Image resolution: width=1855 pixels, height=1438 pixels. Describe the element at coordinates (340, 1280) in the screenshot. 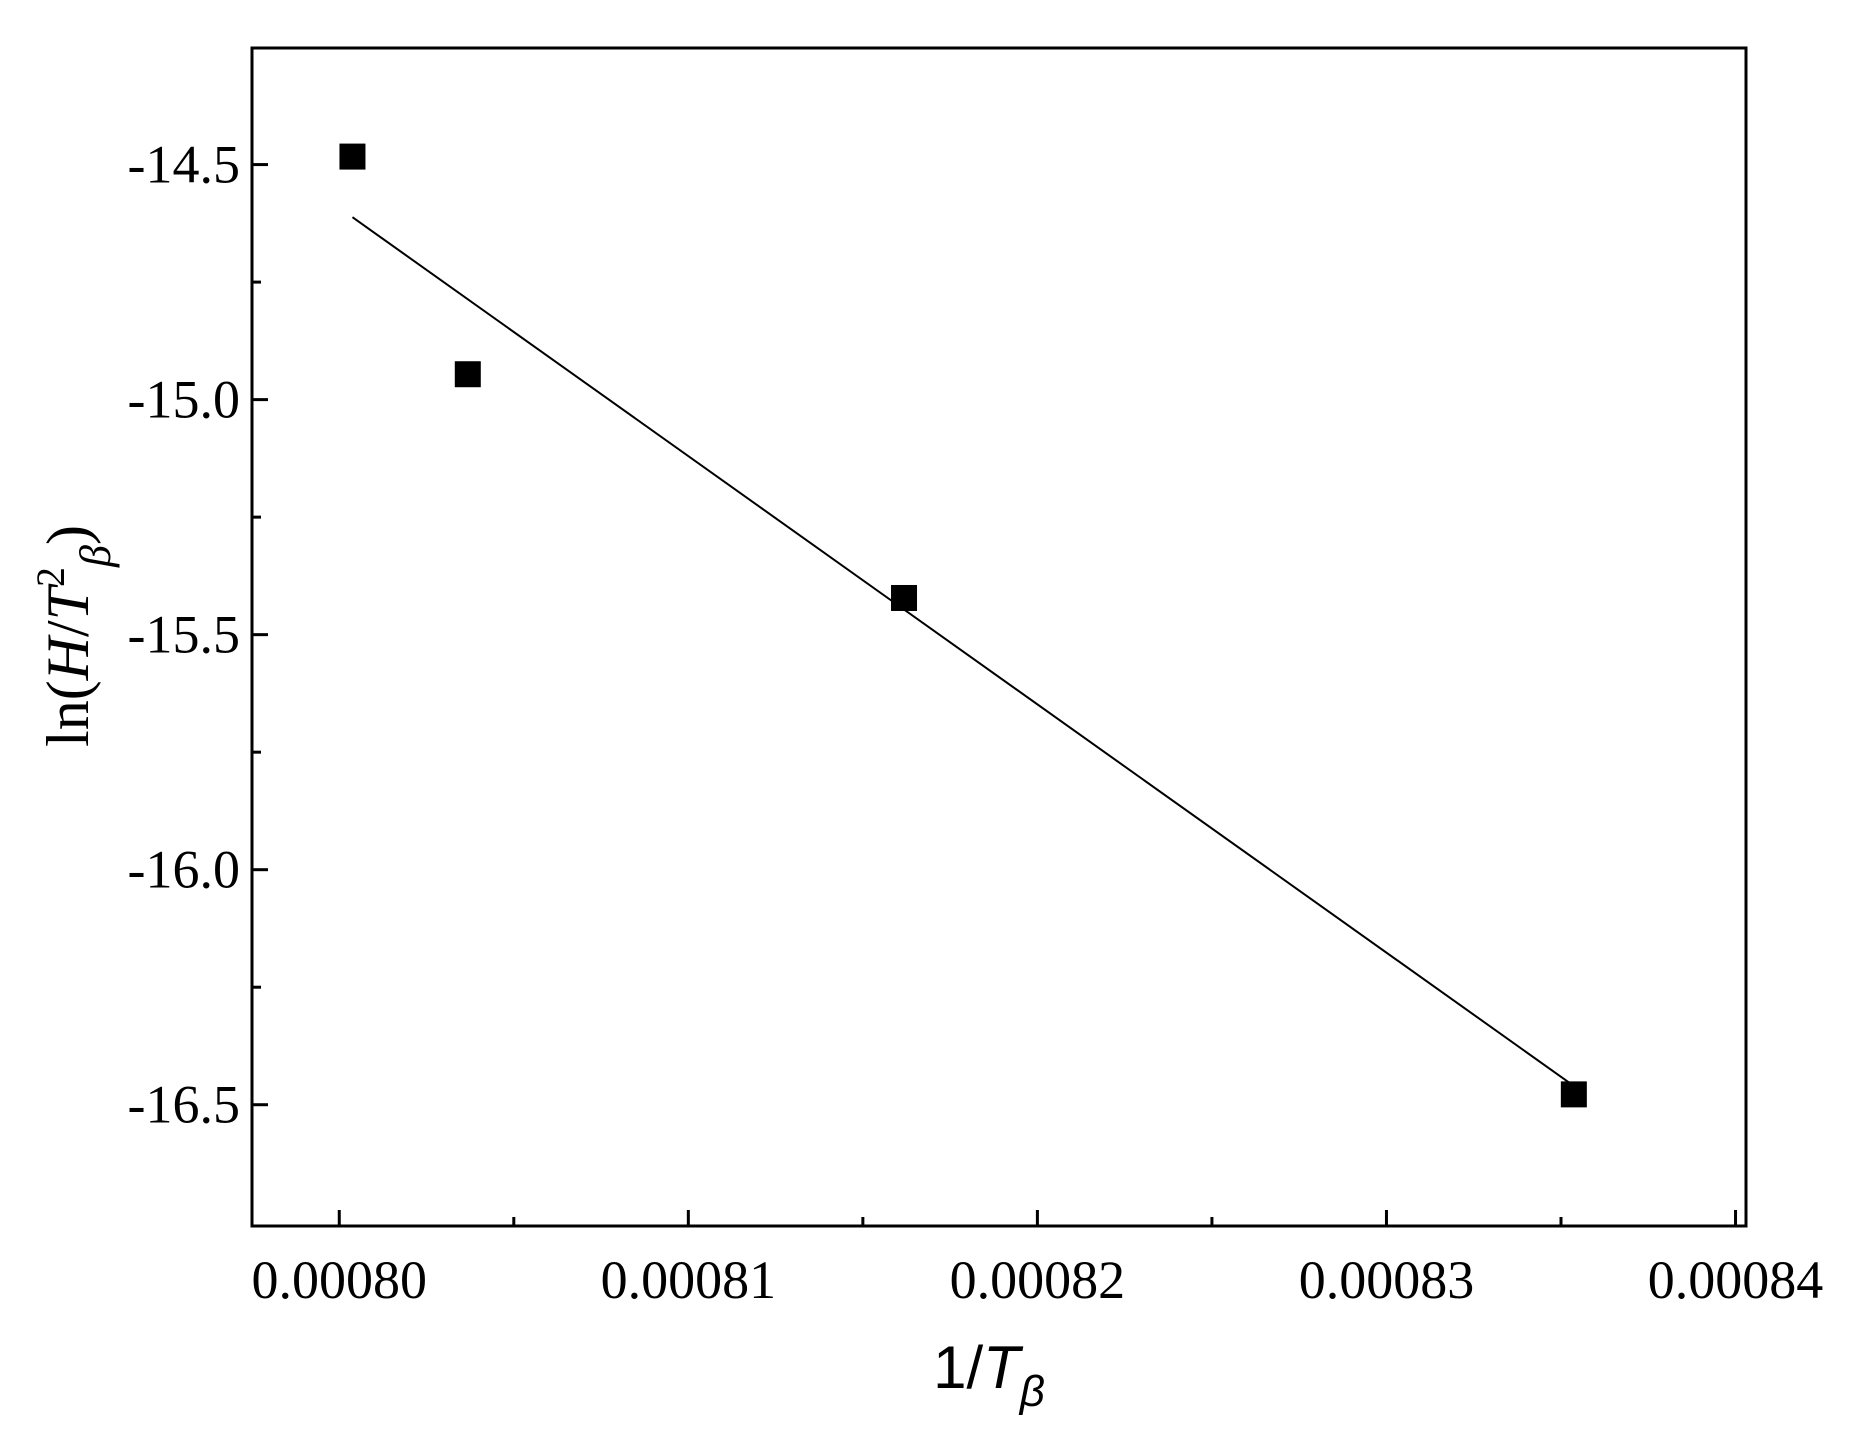

I see `x-tick-label: 0.00080` at that location.